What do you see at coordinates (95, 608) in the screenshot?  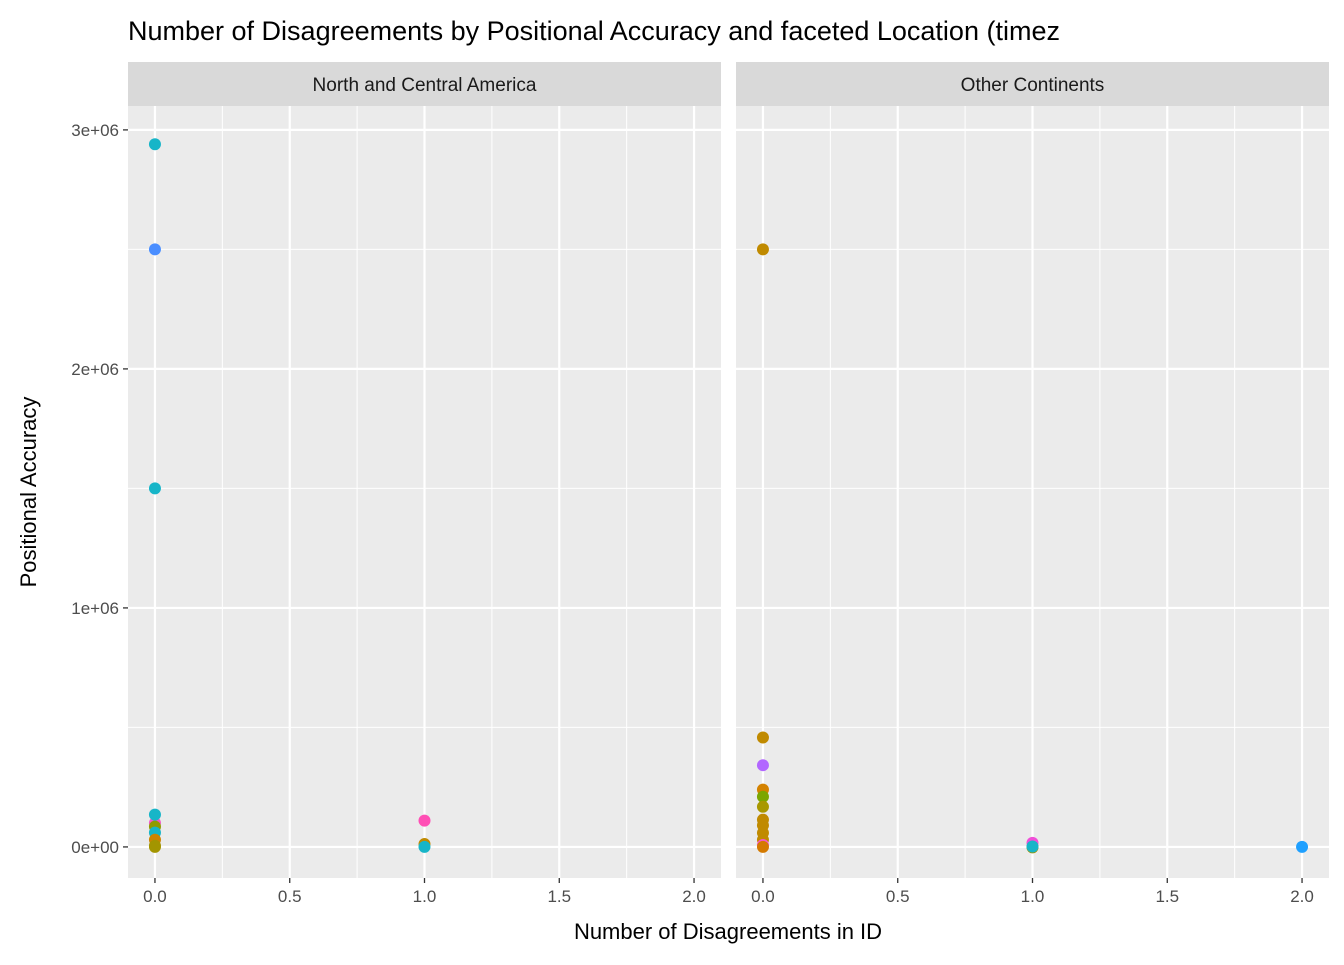 I see `y-tick-label: 1e+06` at bounding box center [95, 608].